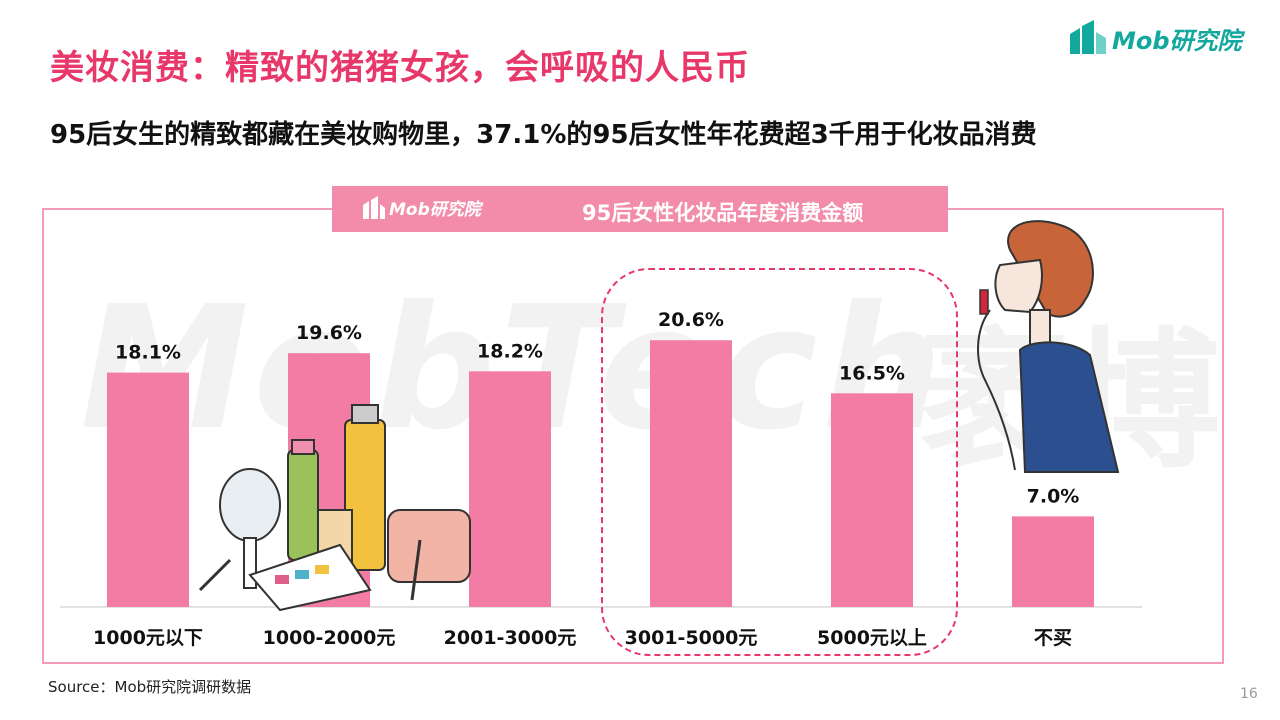 Image resolution: width=1280 pixels, height=720 pixels. What do you see at coordinates (872, 638) in the screenshot?
I see `category-label: 5000元以上` at bounding box center [872, 638].